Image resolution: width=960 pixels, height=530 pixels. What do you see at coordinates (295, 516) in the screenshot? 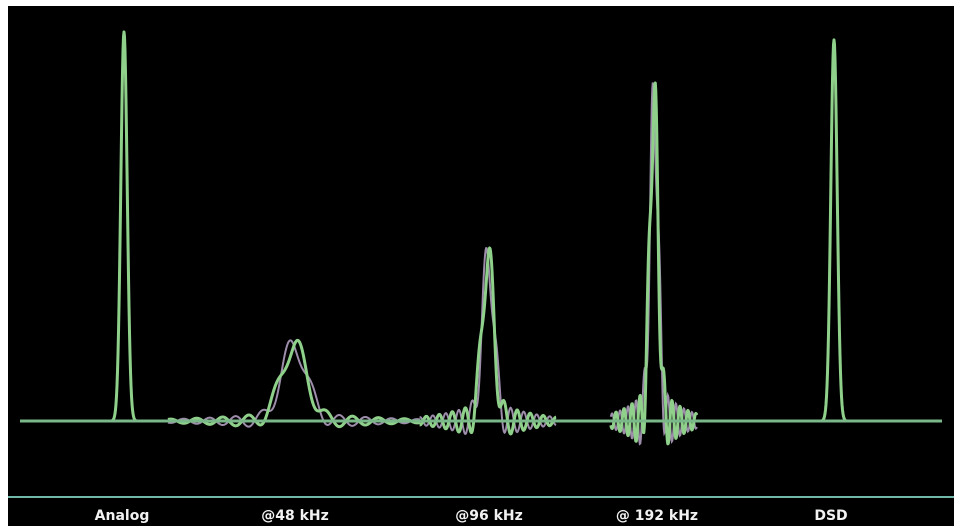
I see `category-label-2: @48 kHz` at bounding box center [295, 516].